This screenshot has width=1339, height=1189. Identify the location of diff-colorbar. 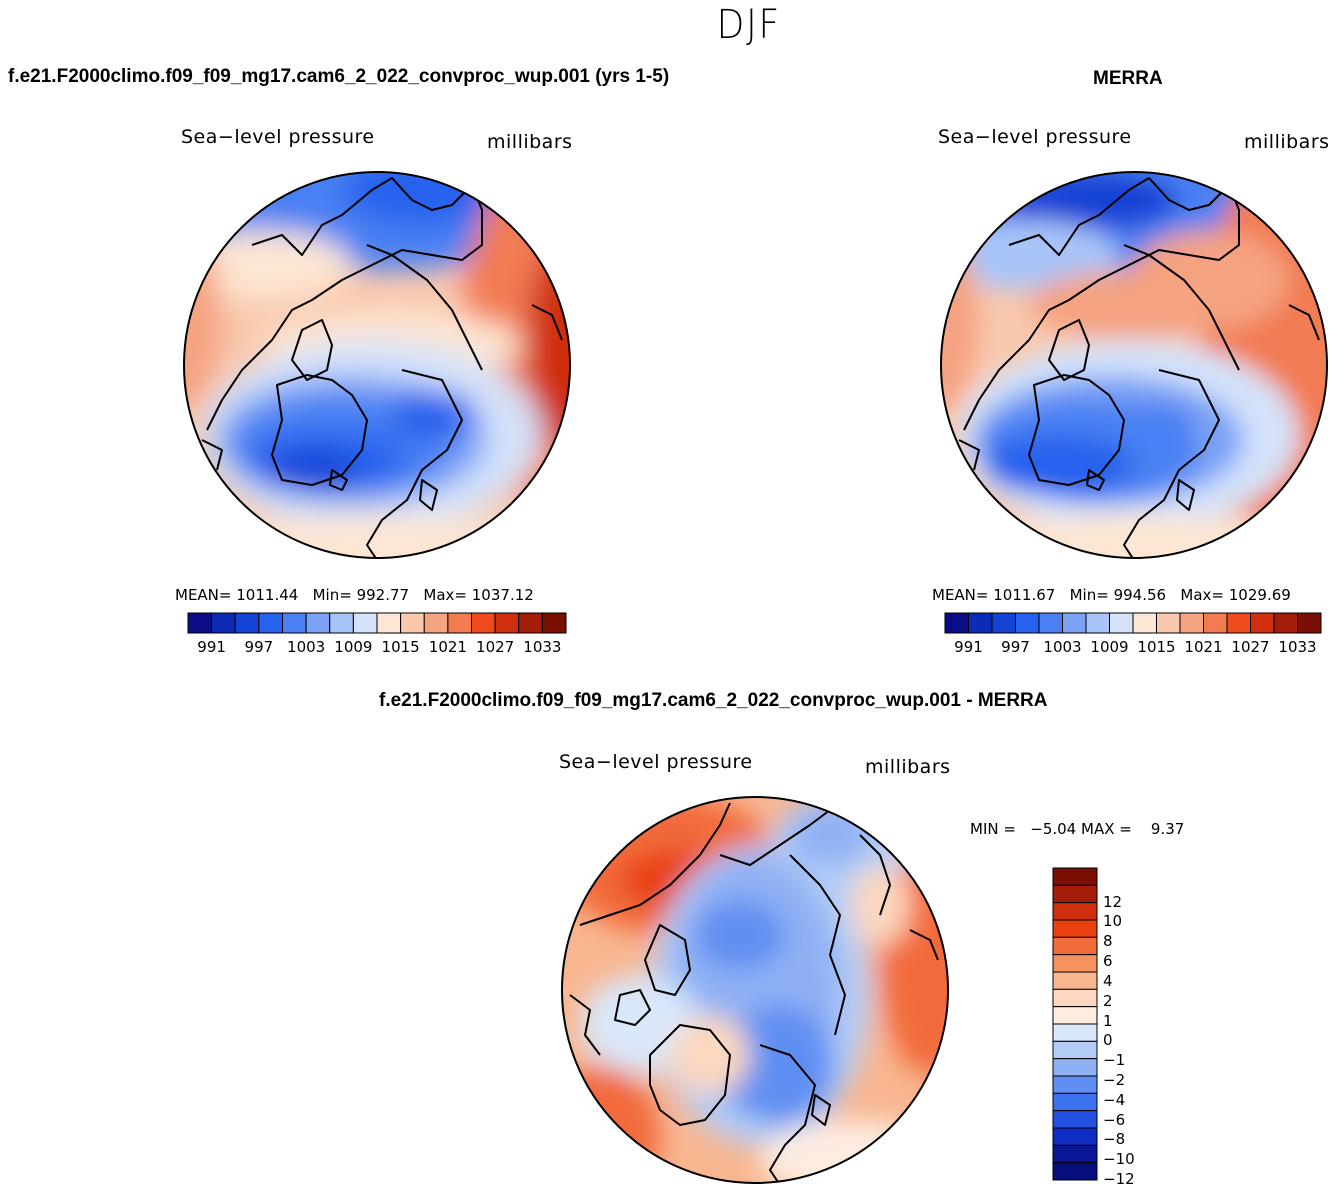
(1075, 1024).